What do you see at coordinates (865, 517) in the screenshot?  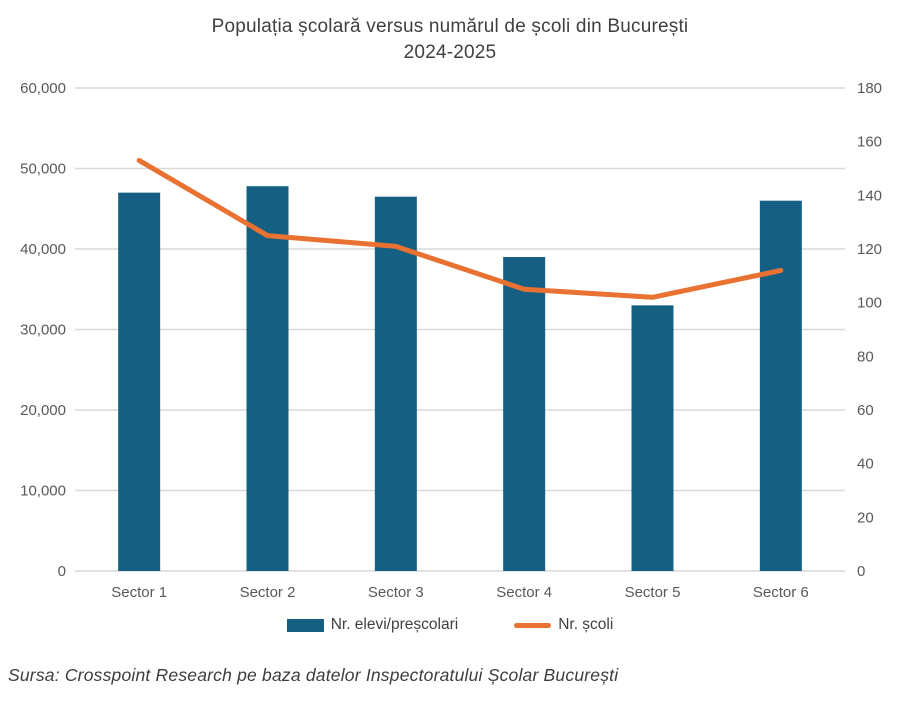 I see `y-right-tick-label: 20` at bounding box center [865, 517].